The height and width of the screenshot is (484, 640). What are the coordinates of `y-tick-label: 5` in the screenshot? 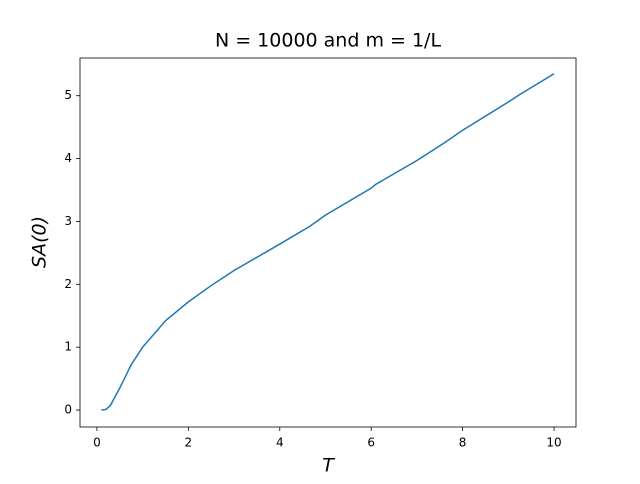 It's located at (68, 95).